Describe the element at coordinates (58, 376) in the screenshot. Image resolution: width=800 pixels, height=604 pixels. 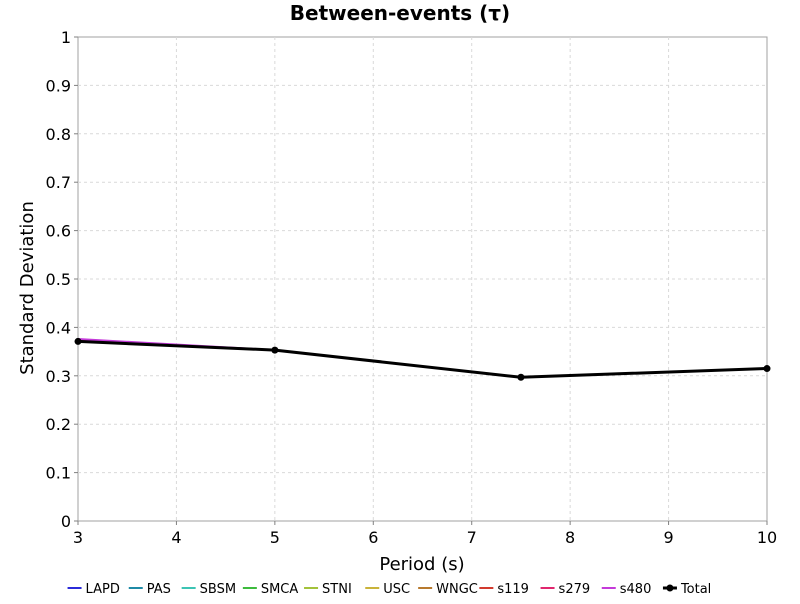
I see `y-tick-label: 0.3` at that location.